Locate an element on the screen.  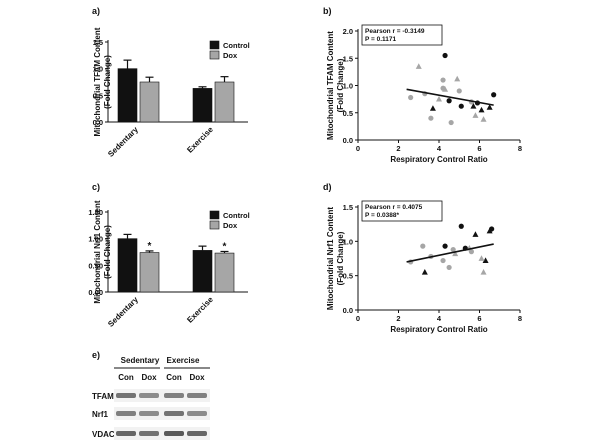
annotation-box is located at coordinates (402, 35).